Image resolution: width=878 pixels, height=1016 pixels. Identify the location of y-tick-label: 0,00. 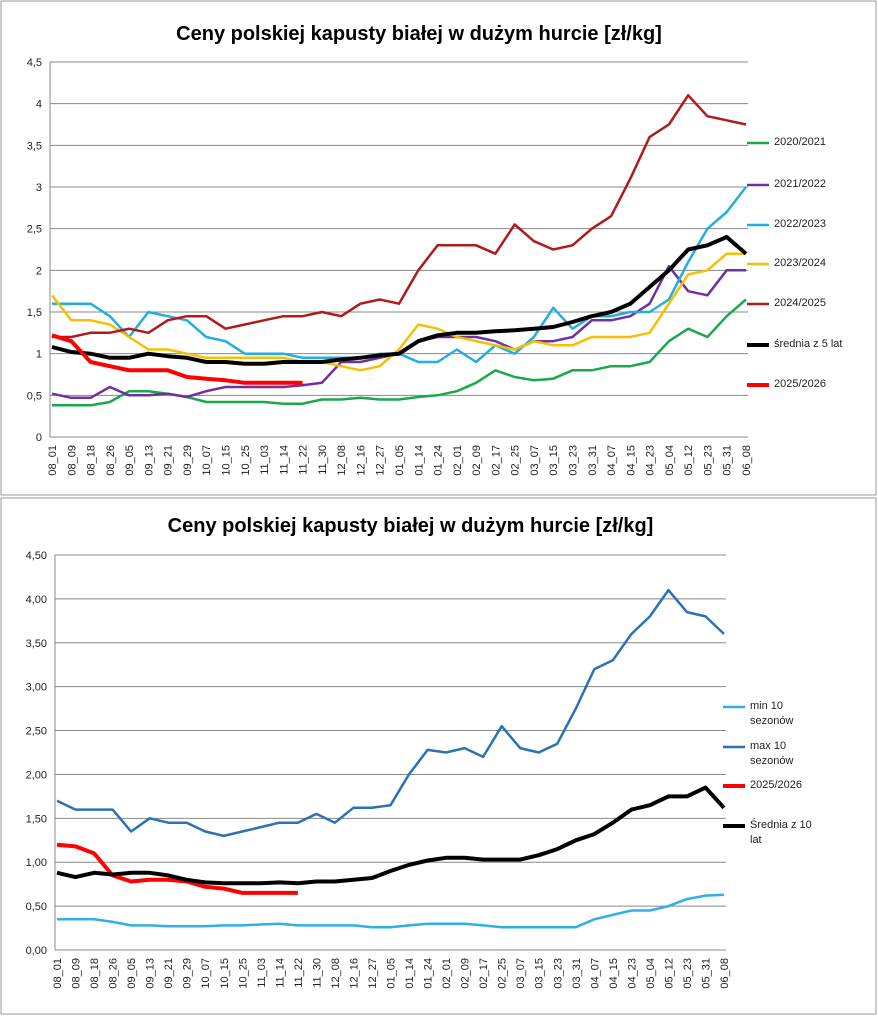
(36, 951).